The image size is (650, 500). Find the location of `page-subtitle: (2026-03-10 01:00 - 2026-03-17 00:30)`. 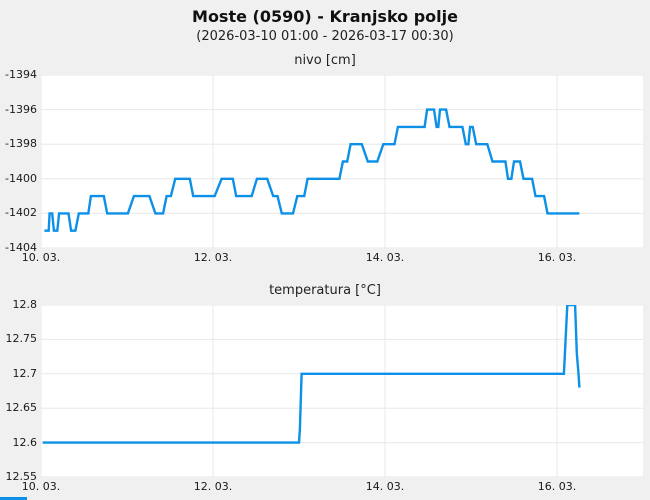

page-subtitle: (2026-03-10 01:00 - 2026-03-17 00:30) is located at coordinates (325, 36).